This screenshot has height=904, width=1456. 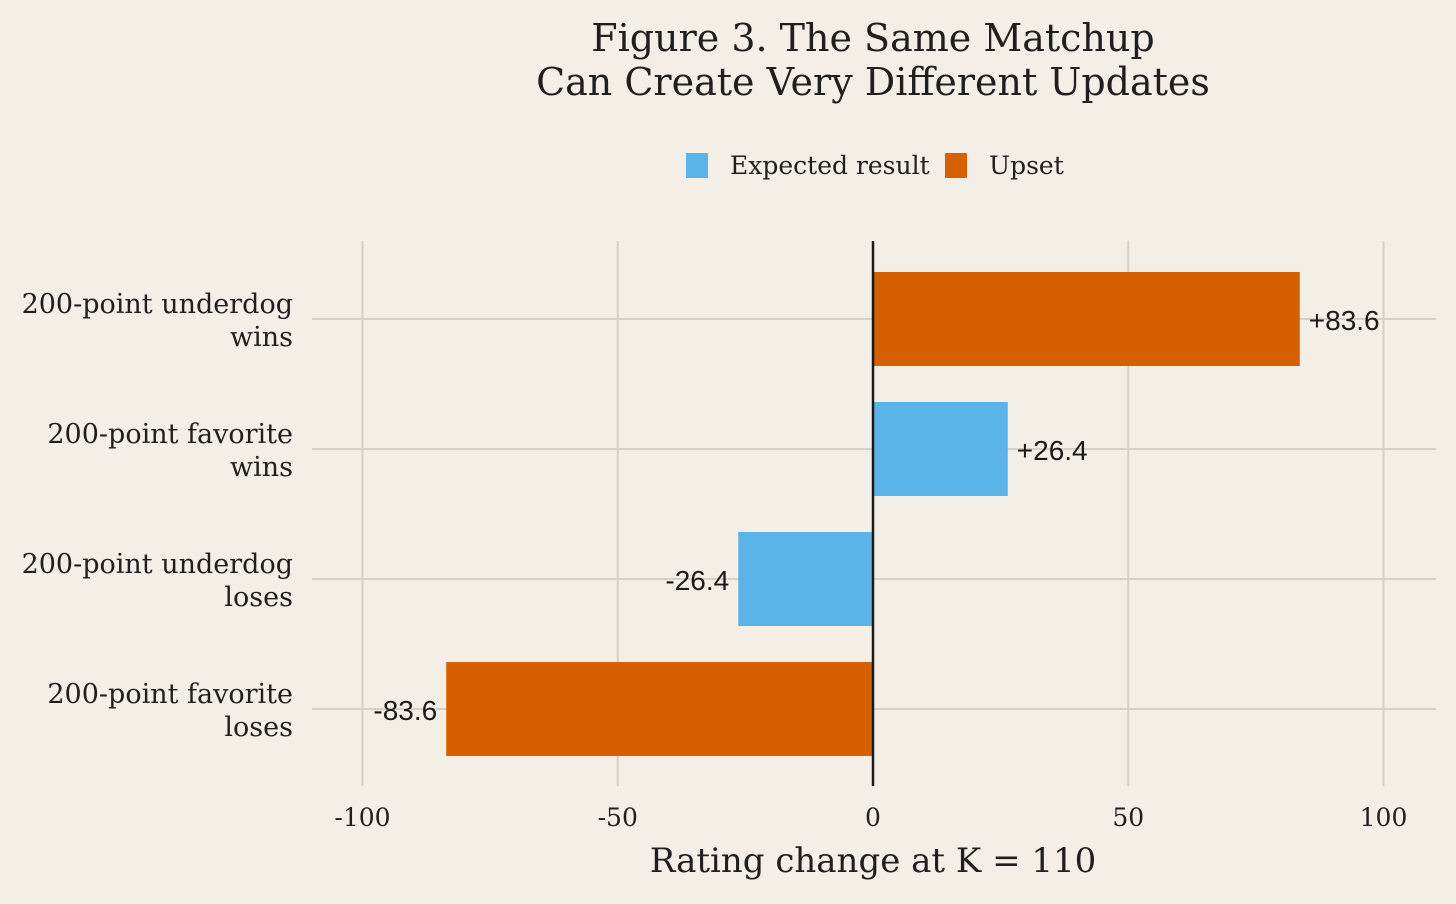 What do you see at coordinates (1344, 320) in the screenshot?
I see `data-label: +83.6` at bounding box center [1344, 320].